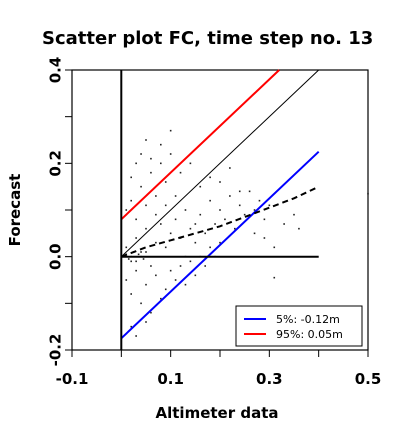 This screenshot has height=440, width=400. I want to click on y-axis-label: Forecast, so click(15, 210).